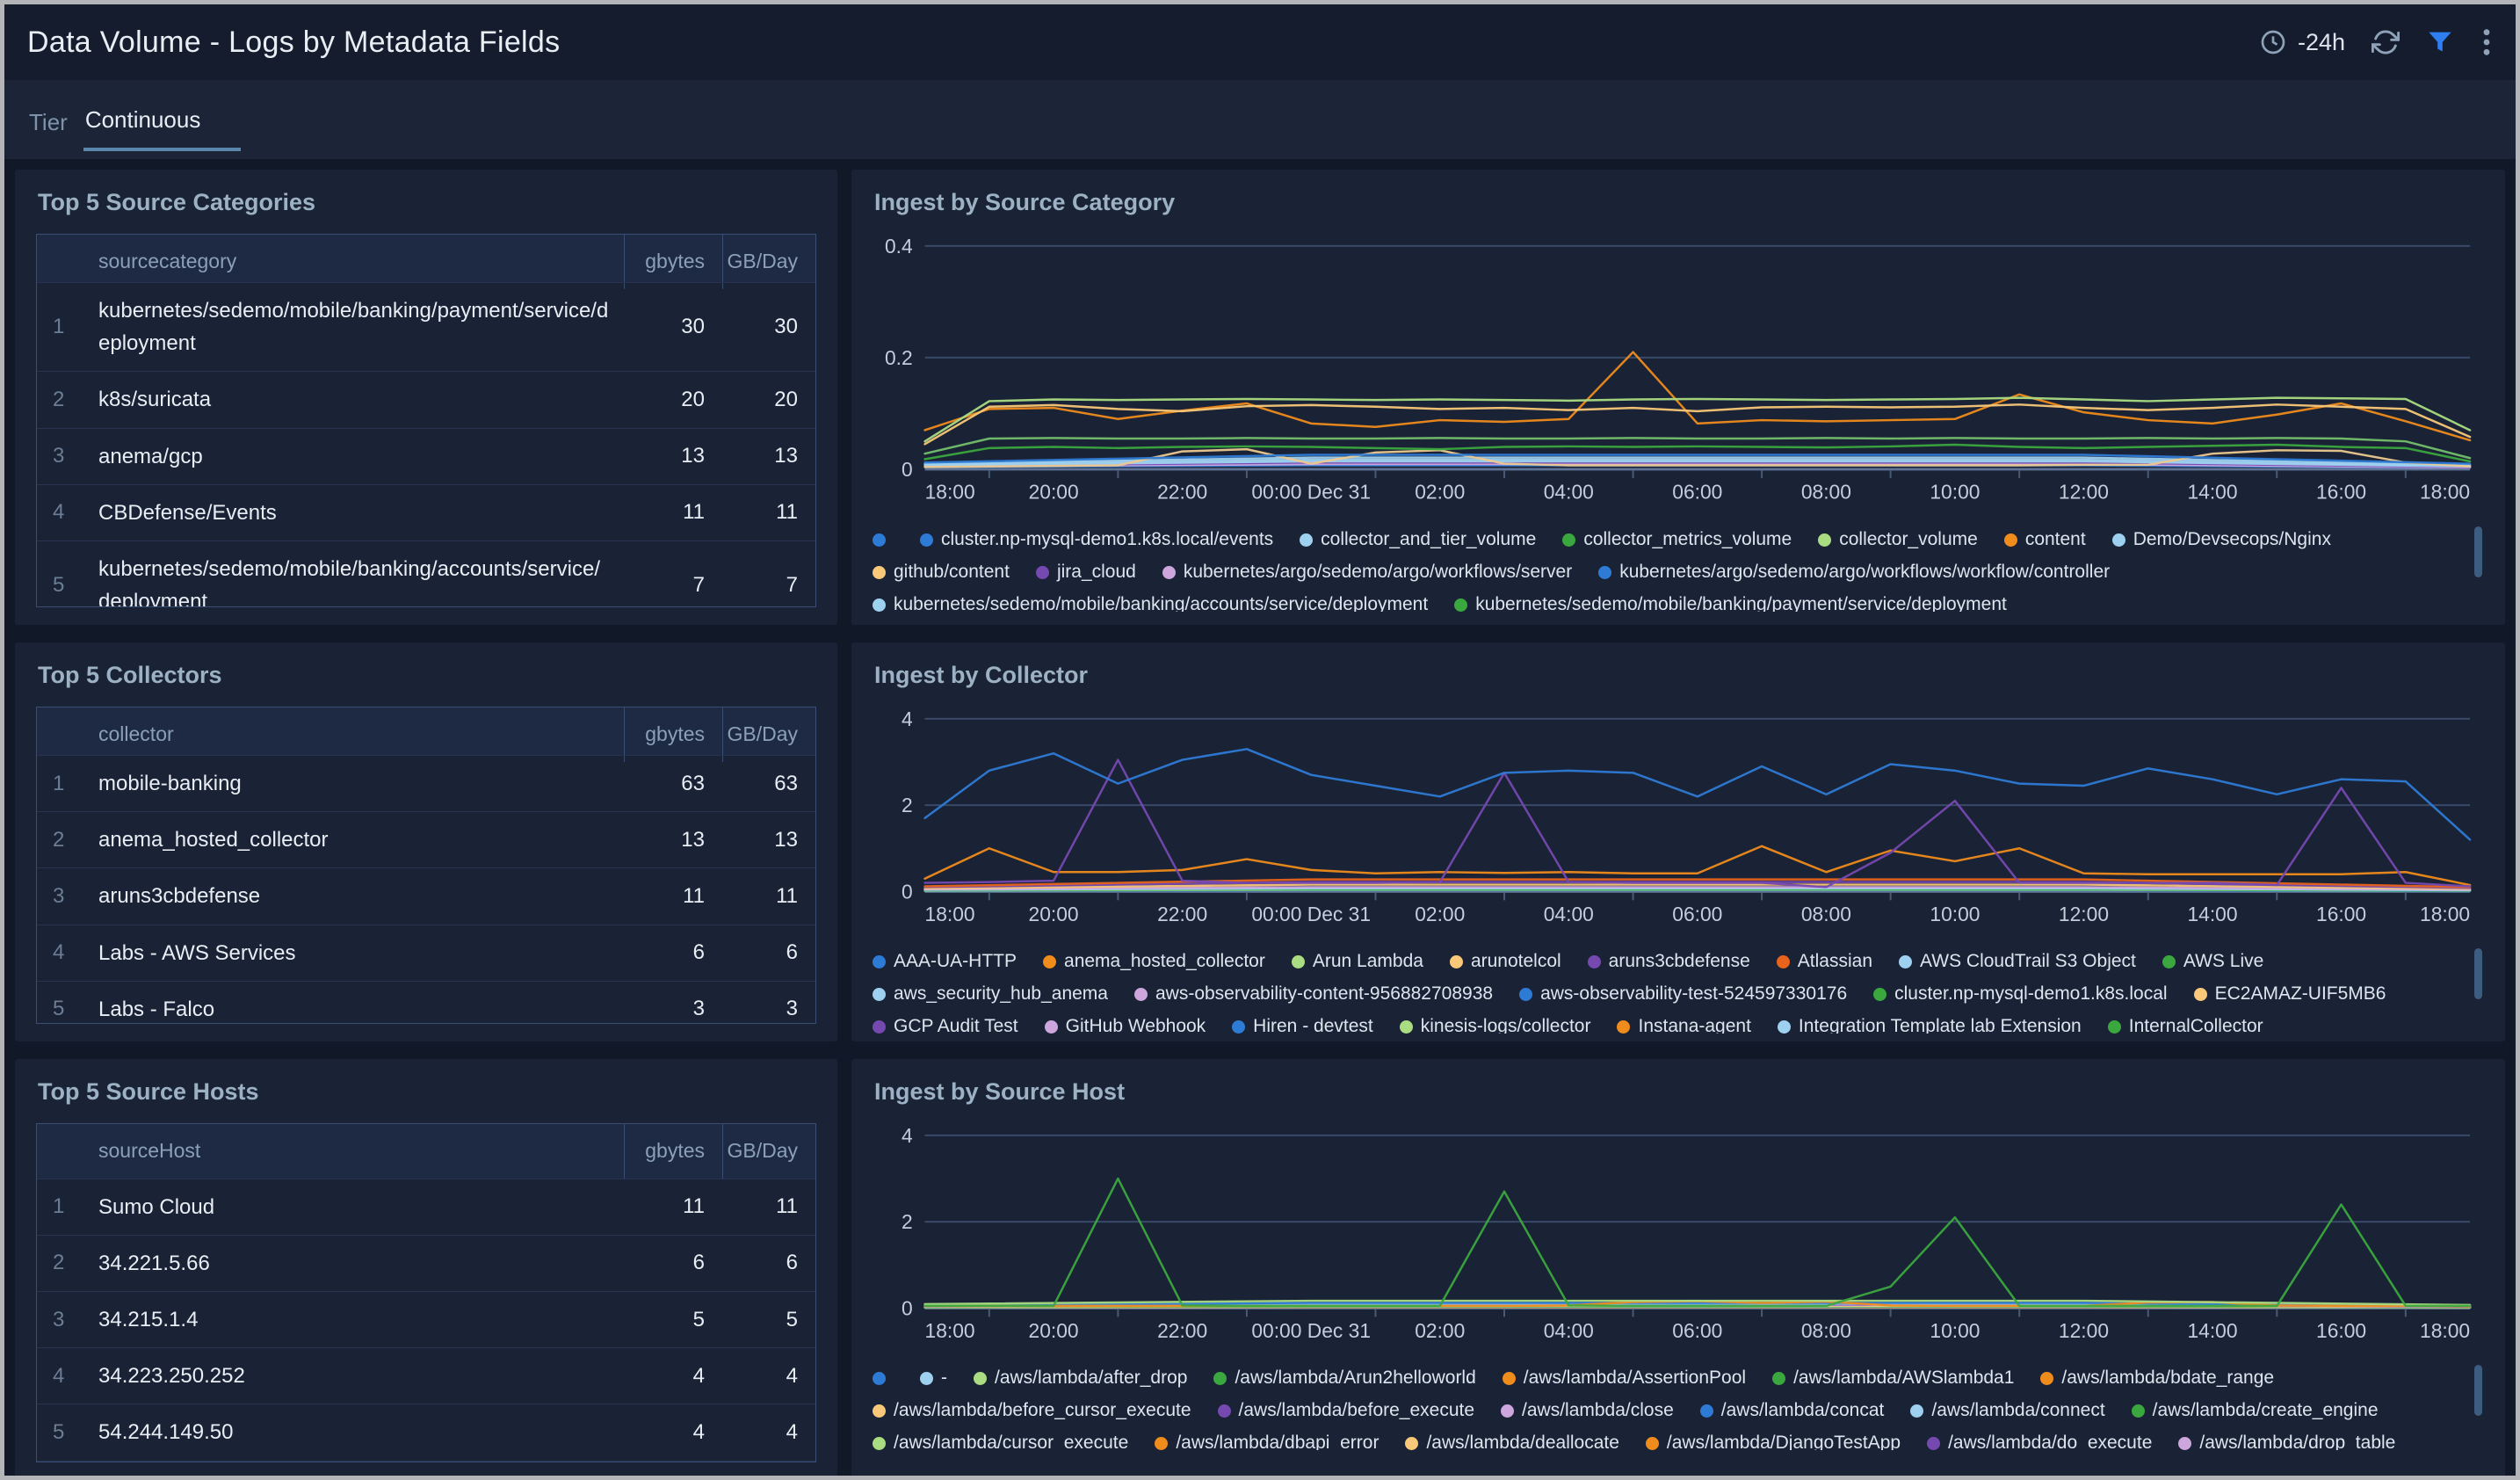 The width and height of the screenshot is (2520, 1480). What do you see at coordinates (1324, 994) in the screenshot?
I see `legend-label: aws-observability-content-956882708938` at bounding box center [1324, 994].